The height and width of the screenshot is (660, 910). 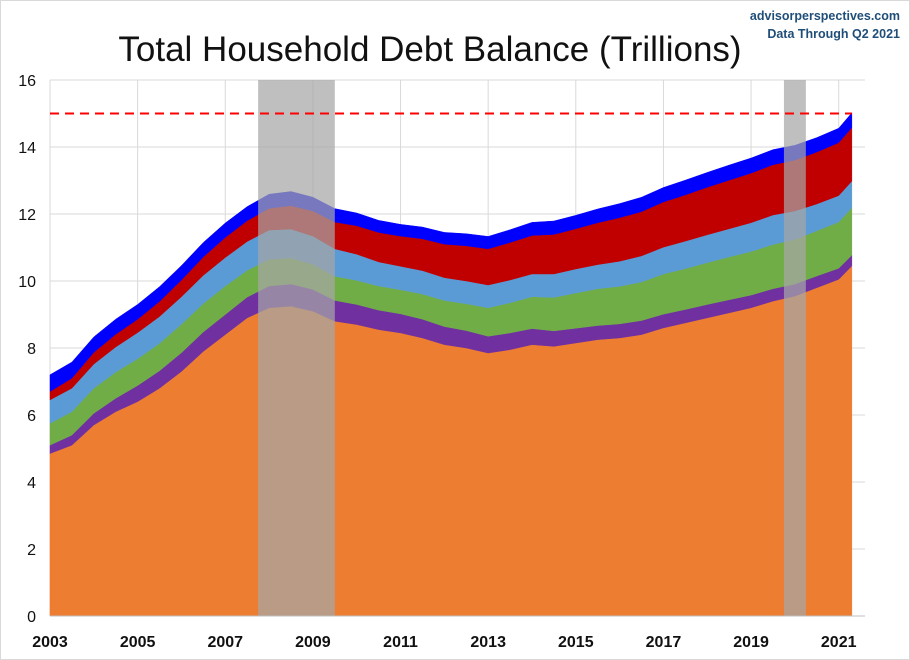 What do you see at coordinates (27, 282) in the screenshot?
I see `y-tick-label: 10` at bounding box center [27, 282].